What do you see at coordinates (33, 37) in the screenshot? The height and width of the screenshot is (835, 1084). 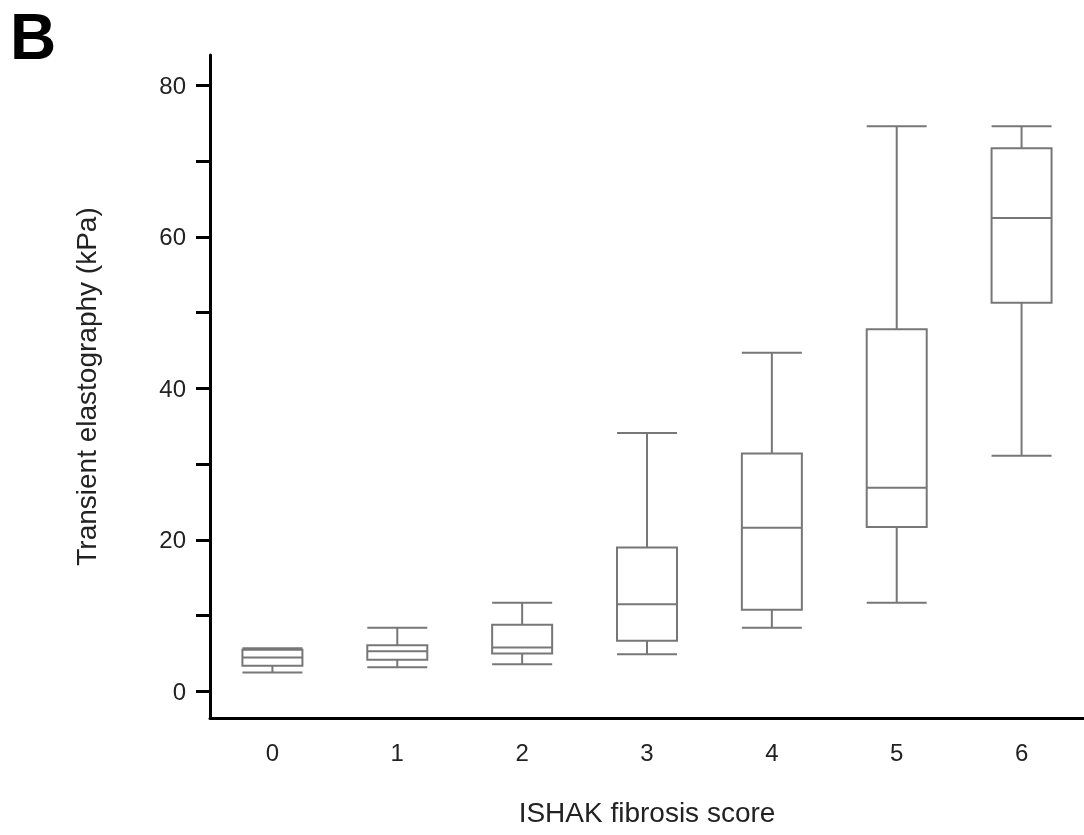 I see `text: B` at bounding box center [33, 37].